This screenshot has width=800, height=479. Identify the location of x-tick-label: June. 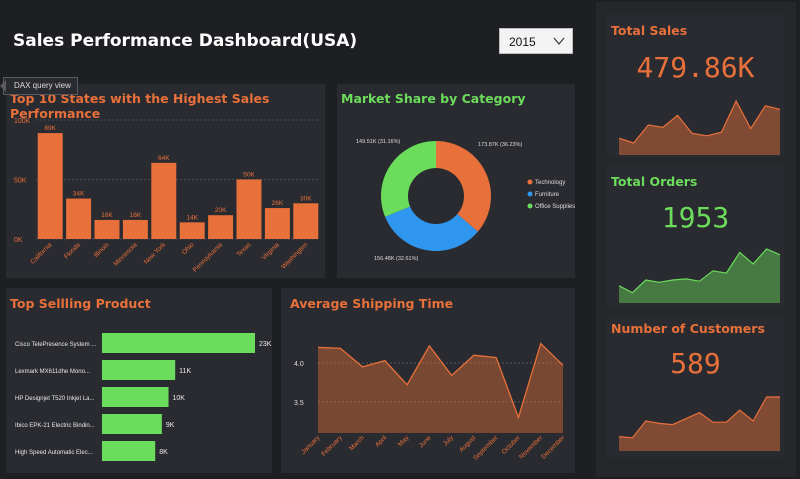
(425, 441).